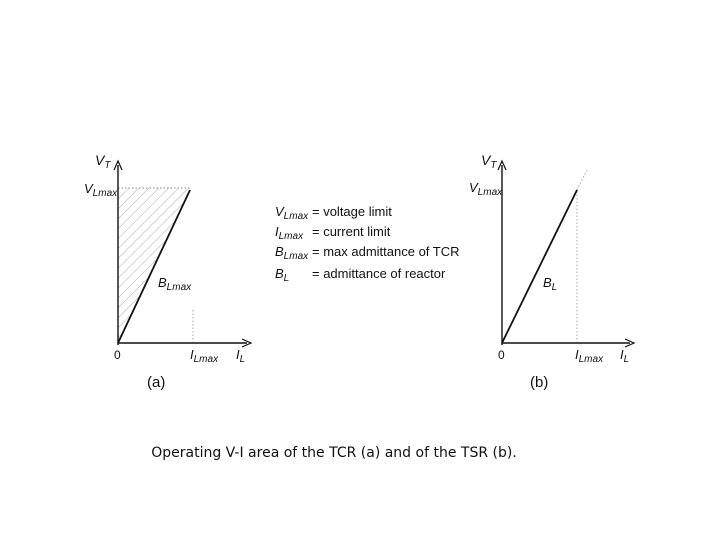 The image size is (720, 540). Describe the element at coordinates (154, 266) in the screenshot. I see `blmax-line` at that location.